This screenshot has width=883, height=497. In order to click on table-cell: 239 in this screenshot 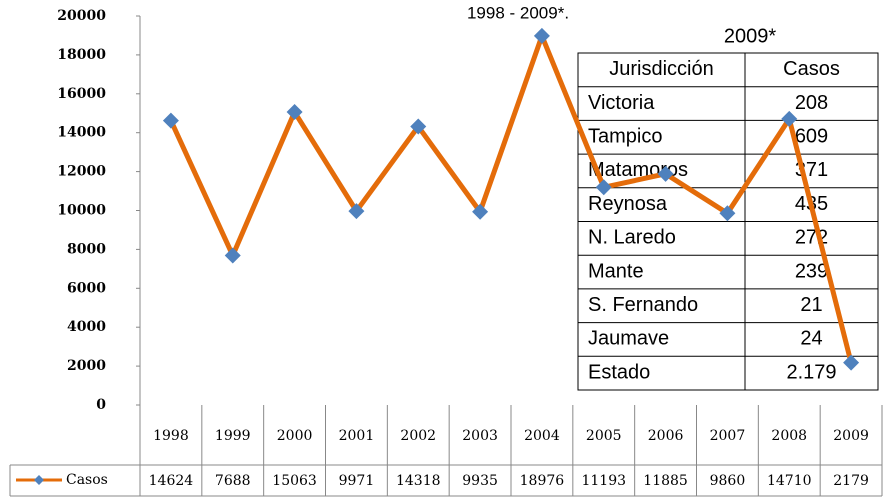, I will do `click(811, 271)`.